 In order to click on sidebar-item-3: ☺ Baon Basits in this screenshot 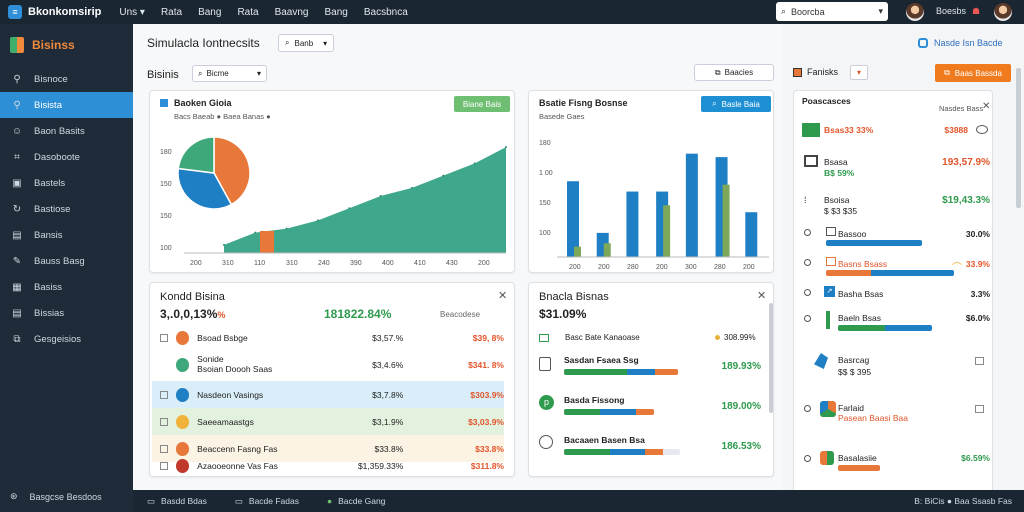, I will do `click(66, 131)`.